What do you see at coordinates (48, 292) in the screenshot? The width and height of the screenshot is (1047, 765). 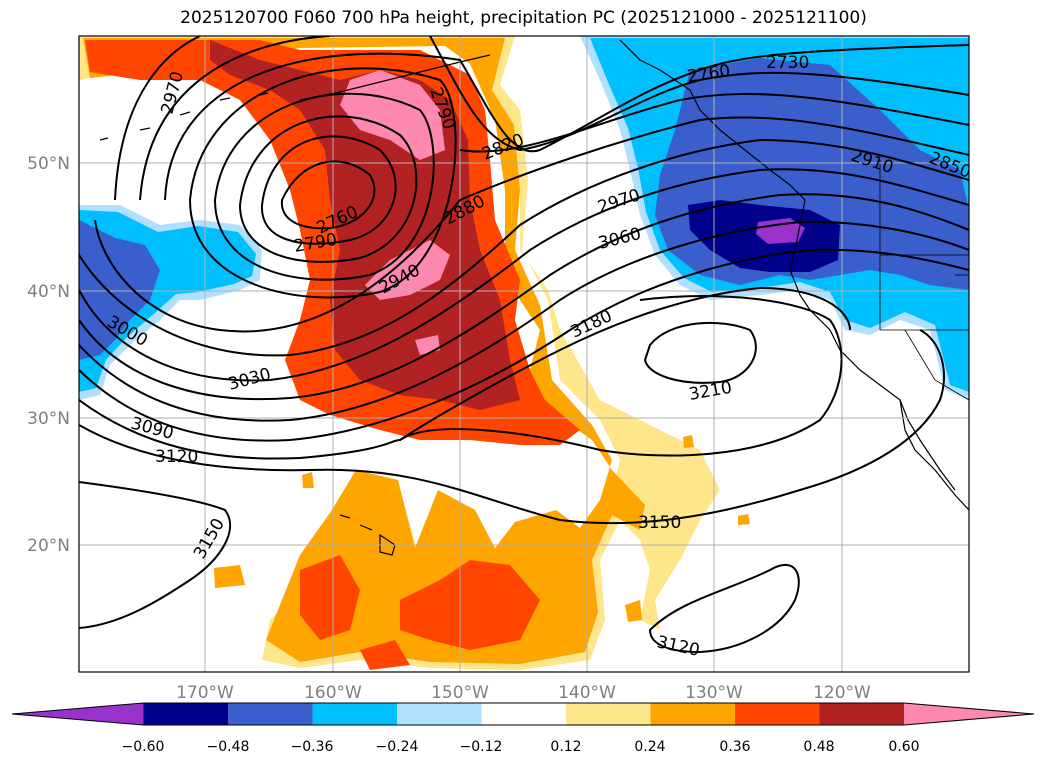 I see `lat-tick-label: 40°N` at bounding box center [48, 292].